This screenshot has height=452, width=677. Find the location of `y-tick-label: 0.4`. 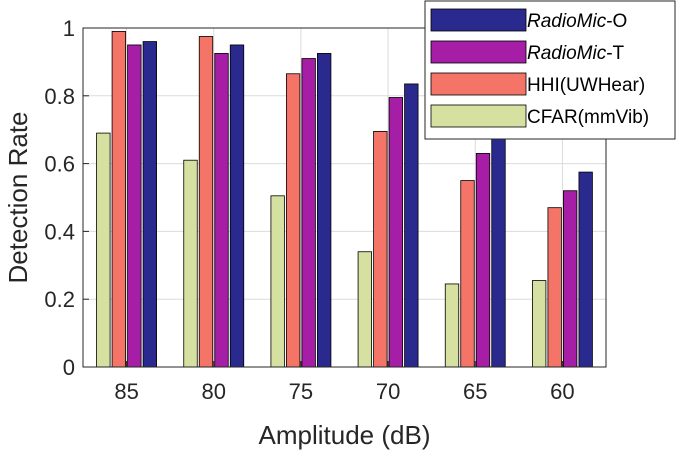

y-tick-label: 0.4 is located at coordinates (59, 231).